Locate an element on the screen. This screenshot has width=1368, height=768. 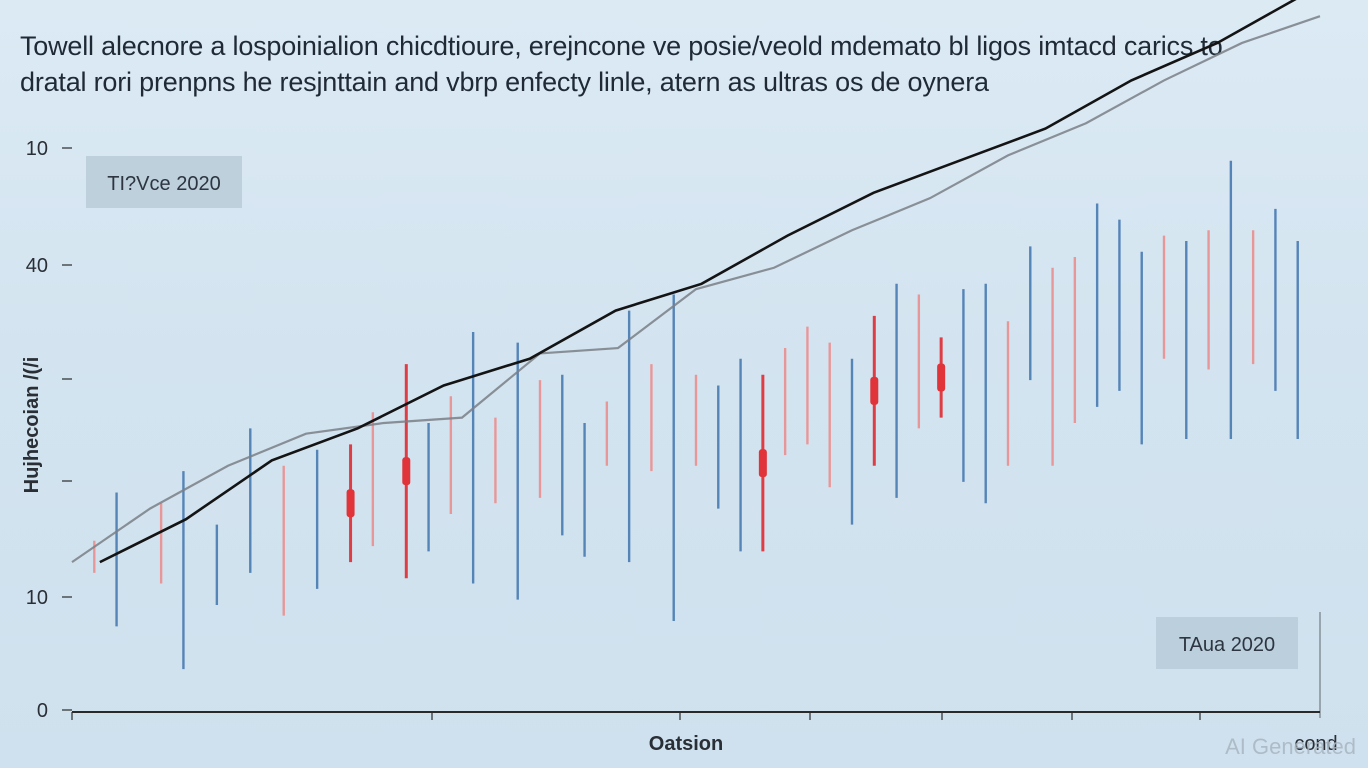
y-tick-label-1: 10 is located at coordinates (37, 598).